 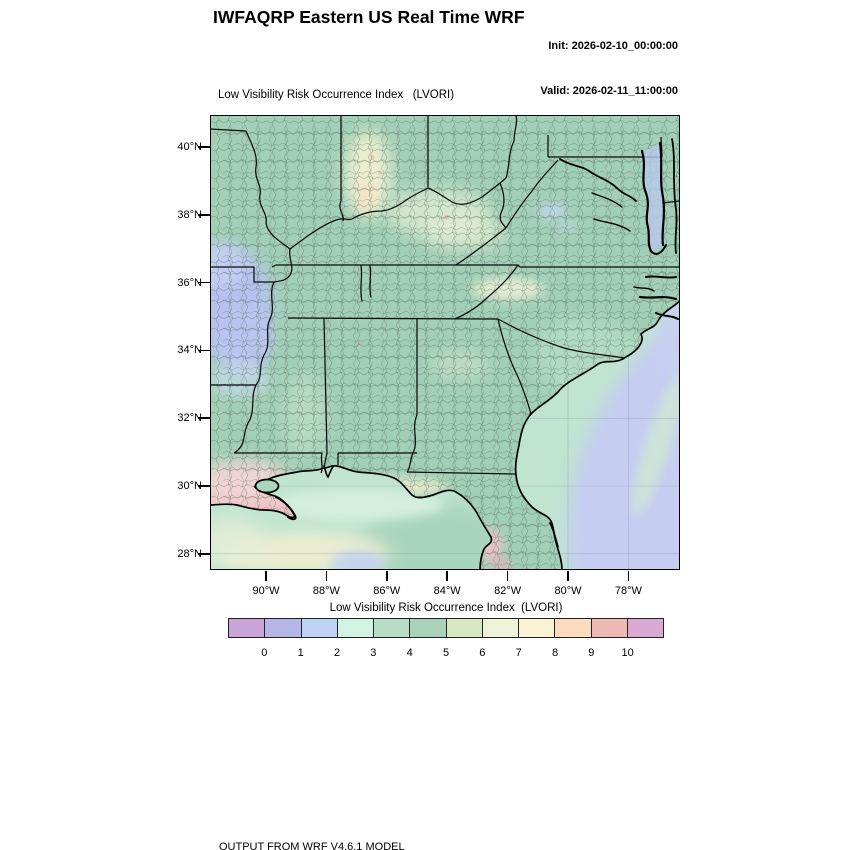 I want to click on colorbar-tick-label: 6, so click(x=482, y=653).